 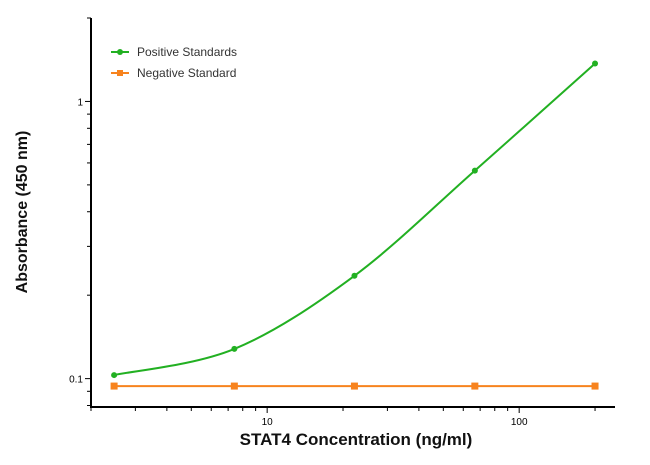 What do you see at coordinates (519, 422) in the screenshot?
I see `x-tick-label: 100` at bounding box center [519, 422].